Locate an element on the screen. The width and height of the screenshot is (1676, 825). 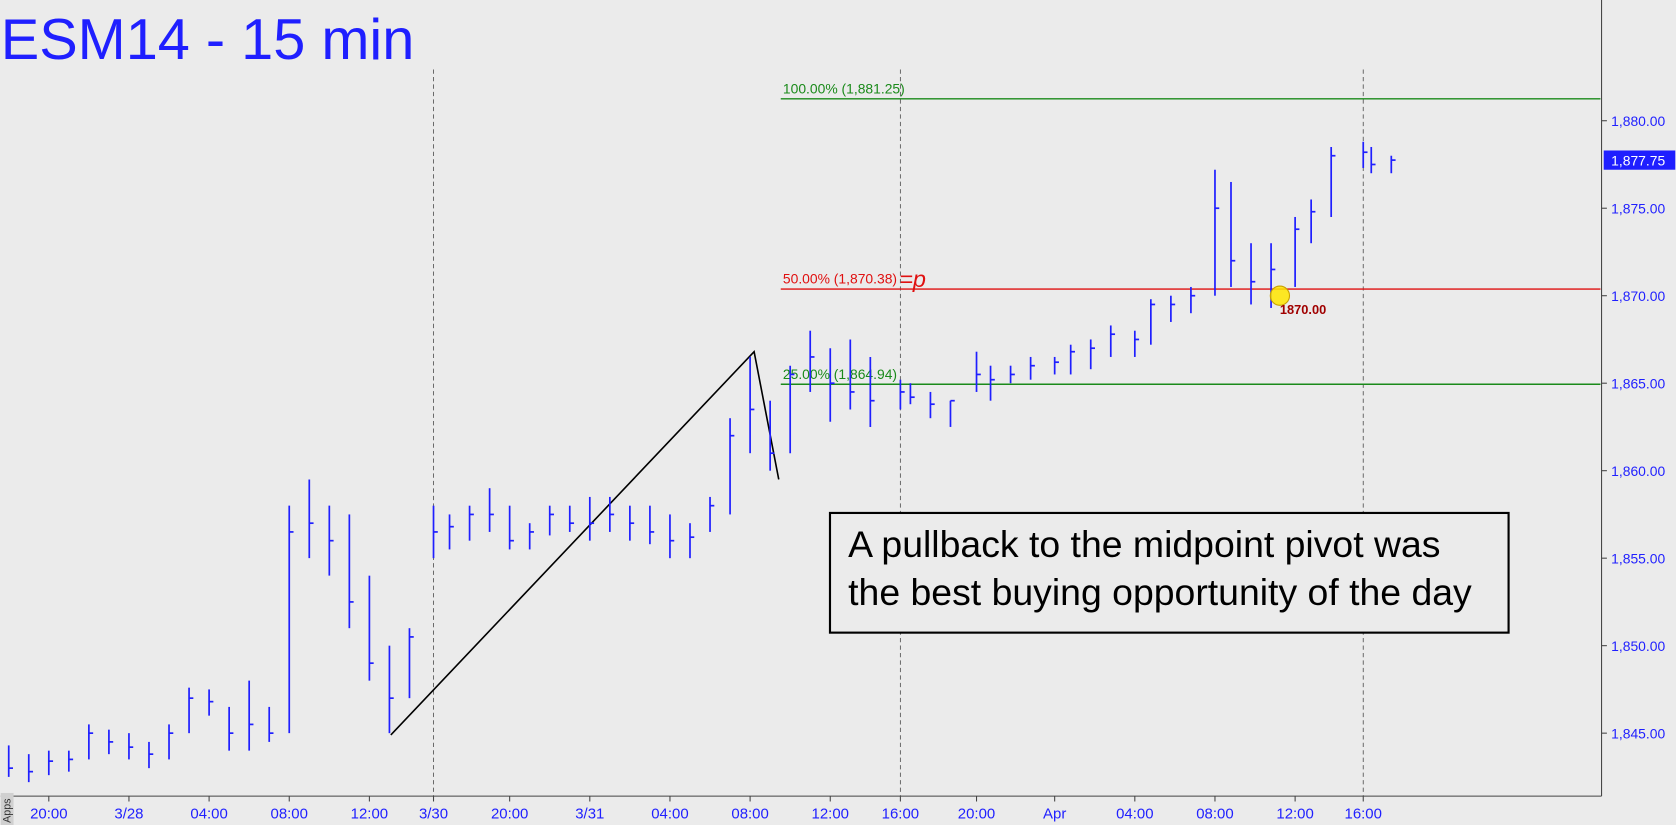
annotation-text: the best buying opportunity of the day is located at coordinates (1160, 592).